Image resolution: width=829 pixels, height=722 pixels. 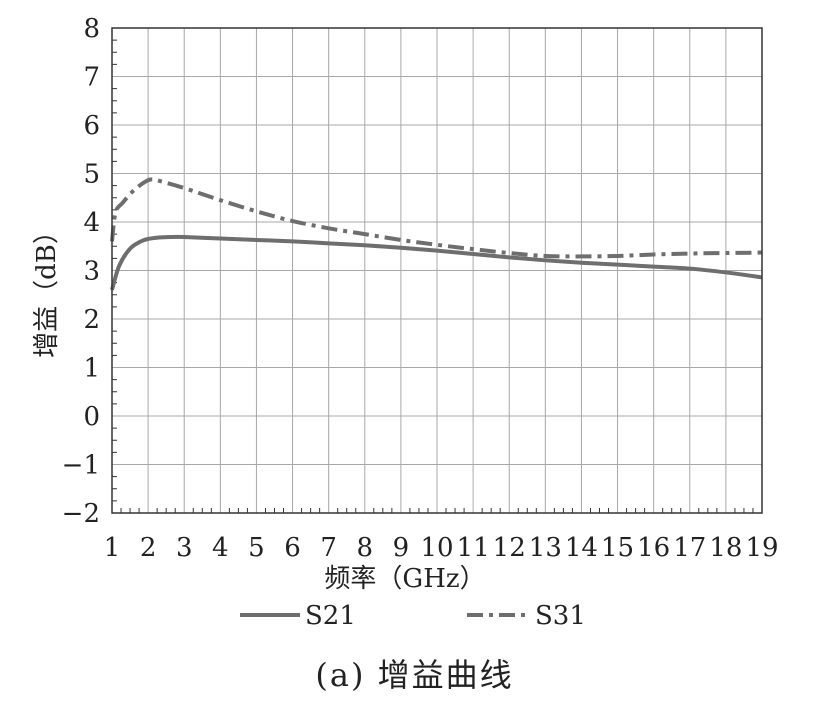 What do you see at coordinates (91, 223) in the screenshot?
I see `y-tick-label: 4` at bounding box center [91, 223].